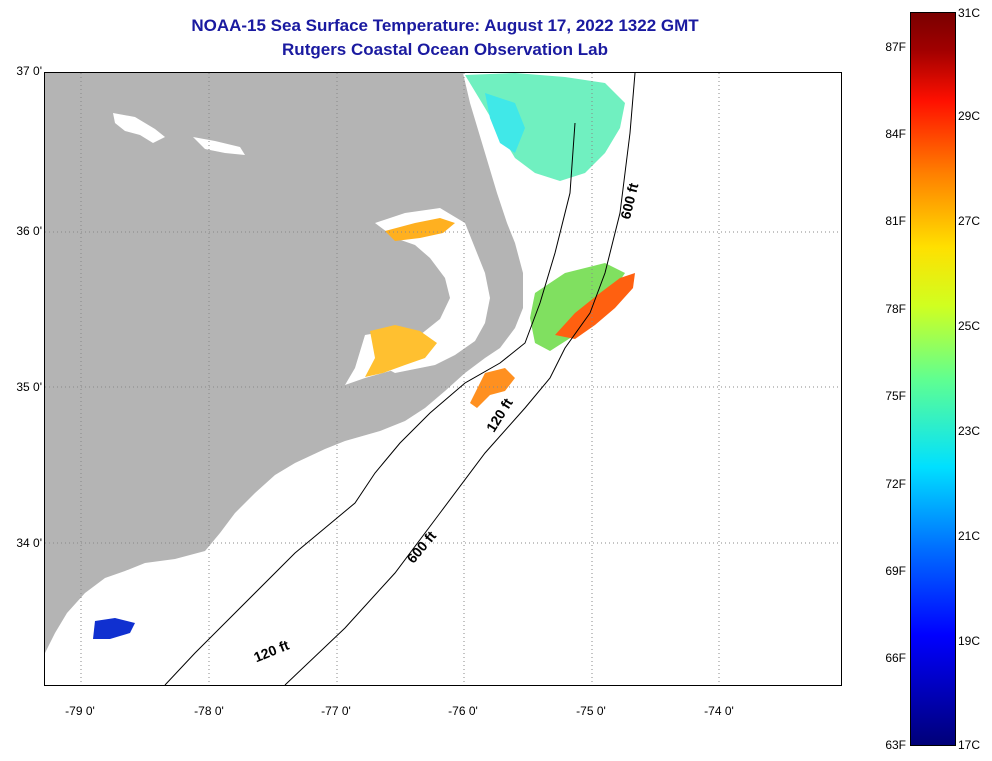  Describe the element at coordinates (895, 745) in the screenshot. I see `colorbar-f-63: 63F` at that location.